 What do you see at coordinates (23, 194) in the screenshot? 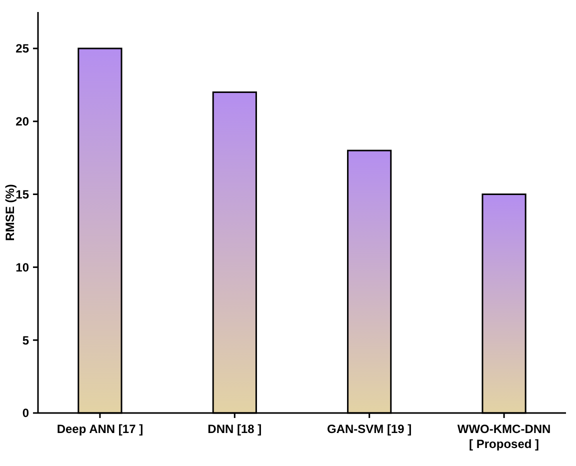
I see `y-tick-label: 15` at bounding box center [23, 194].